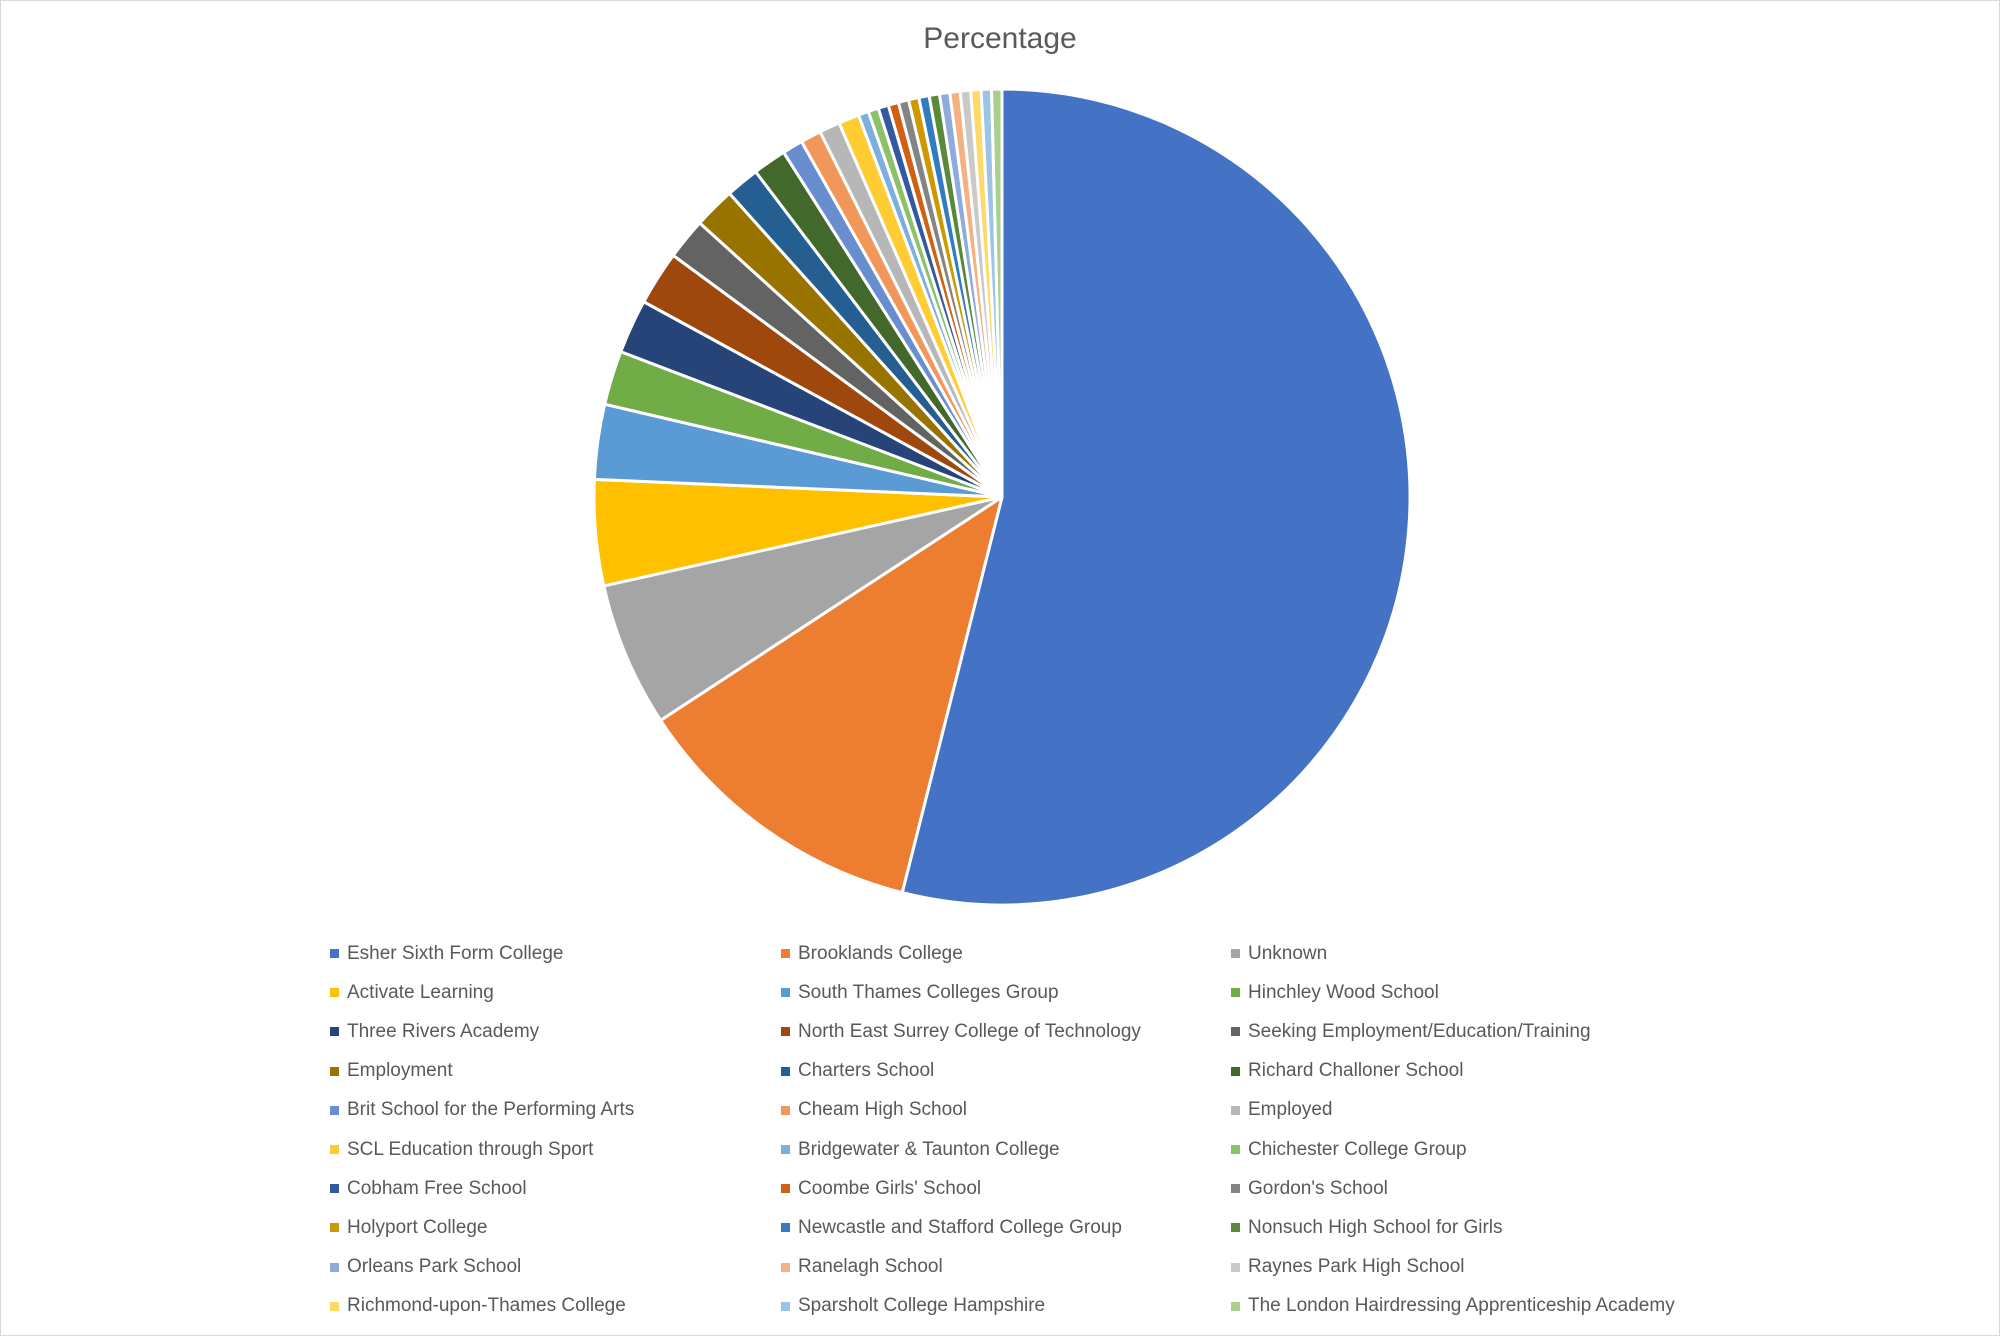 This screenshot has height=1336, width=2000. I want to click on legend-label: Activate Learning, so click(420, 992).